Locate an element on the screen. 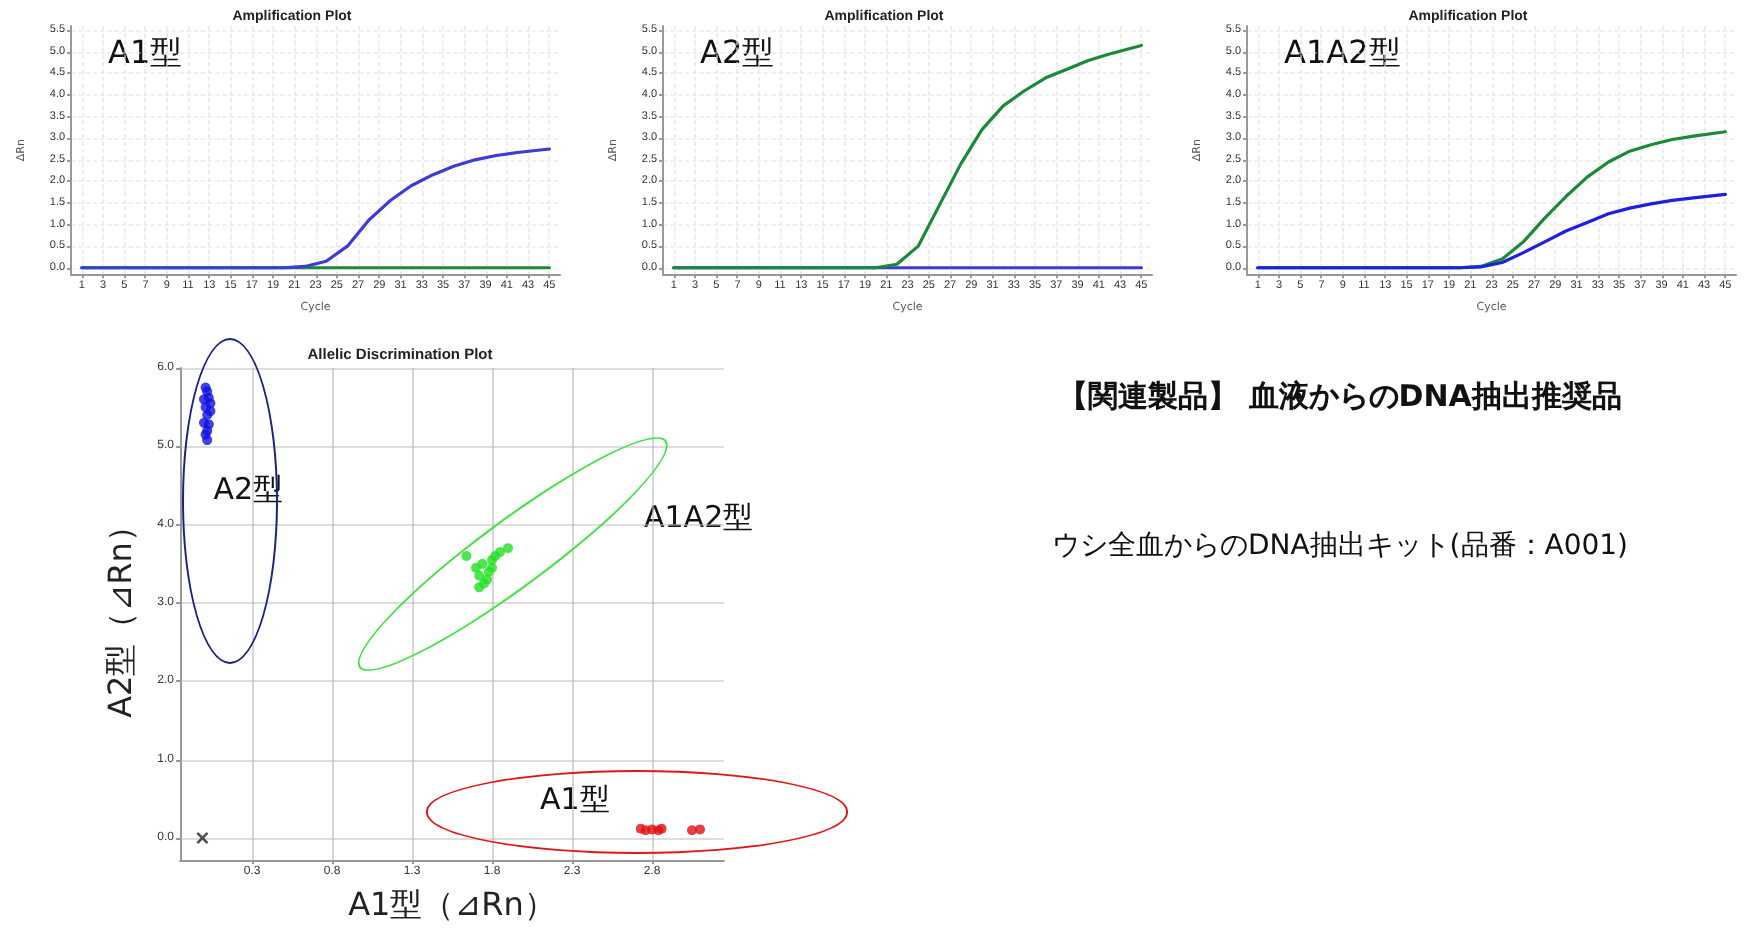 The height and width of the screenshot is (930, 1760). y-axis-title: A2型（⊿Rn） is located at coordinates (119, 614).